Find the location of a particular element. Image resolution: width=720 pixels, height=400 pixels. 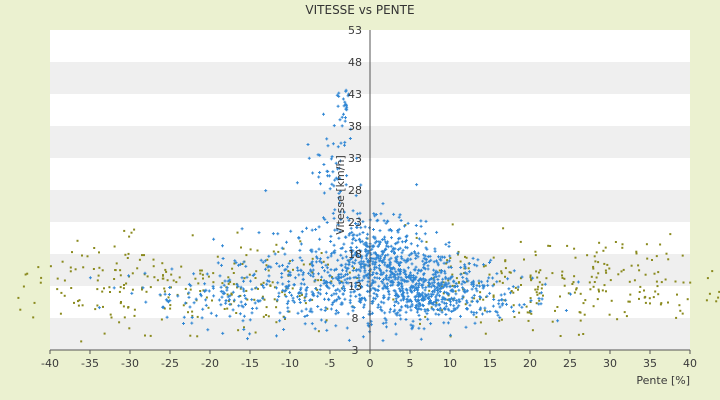

x-tick-label: -20 is located at coordinates (210, 363).